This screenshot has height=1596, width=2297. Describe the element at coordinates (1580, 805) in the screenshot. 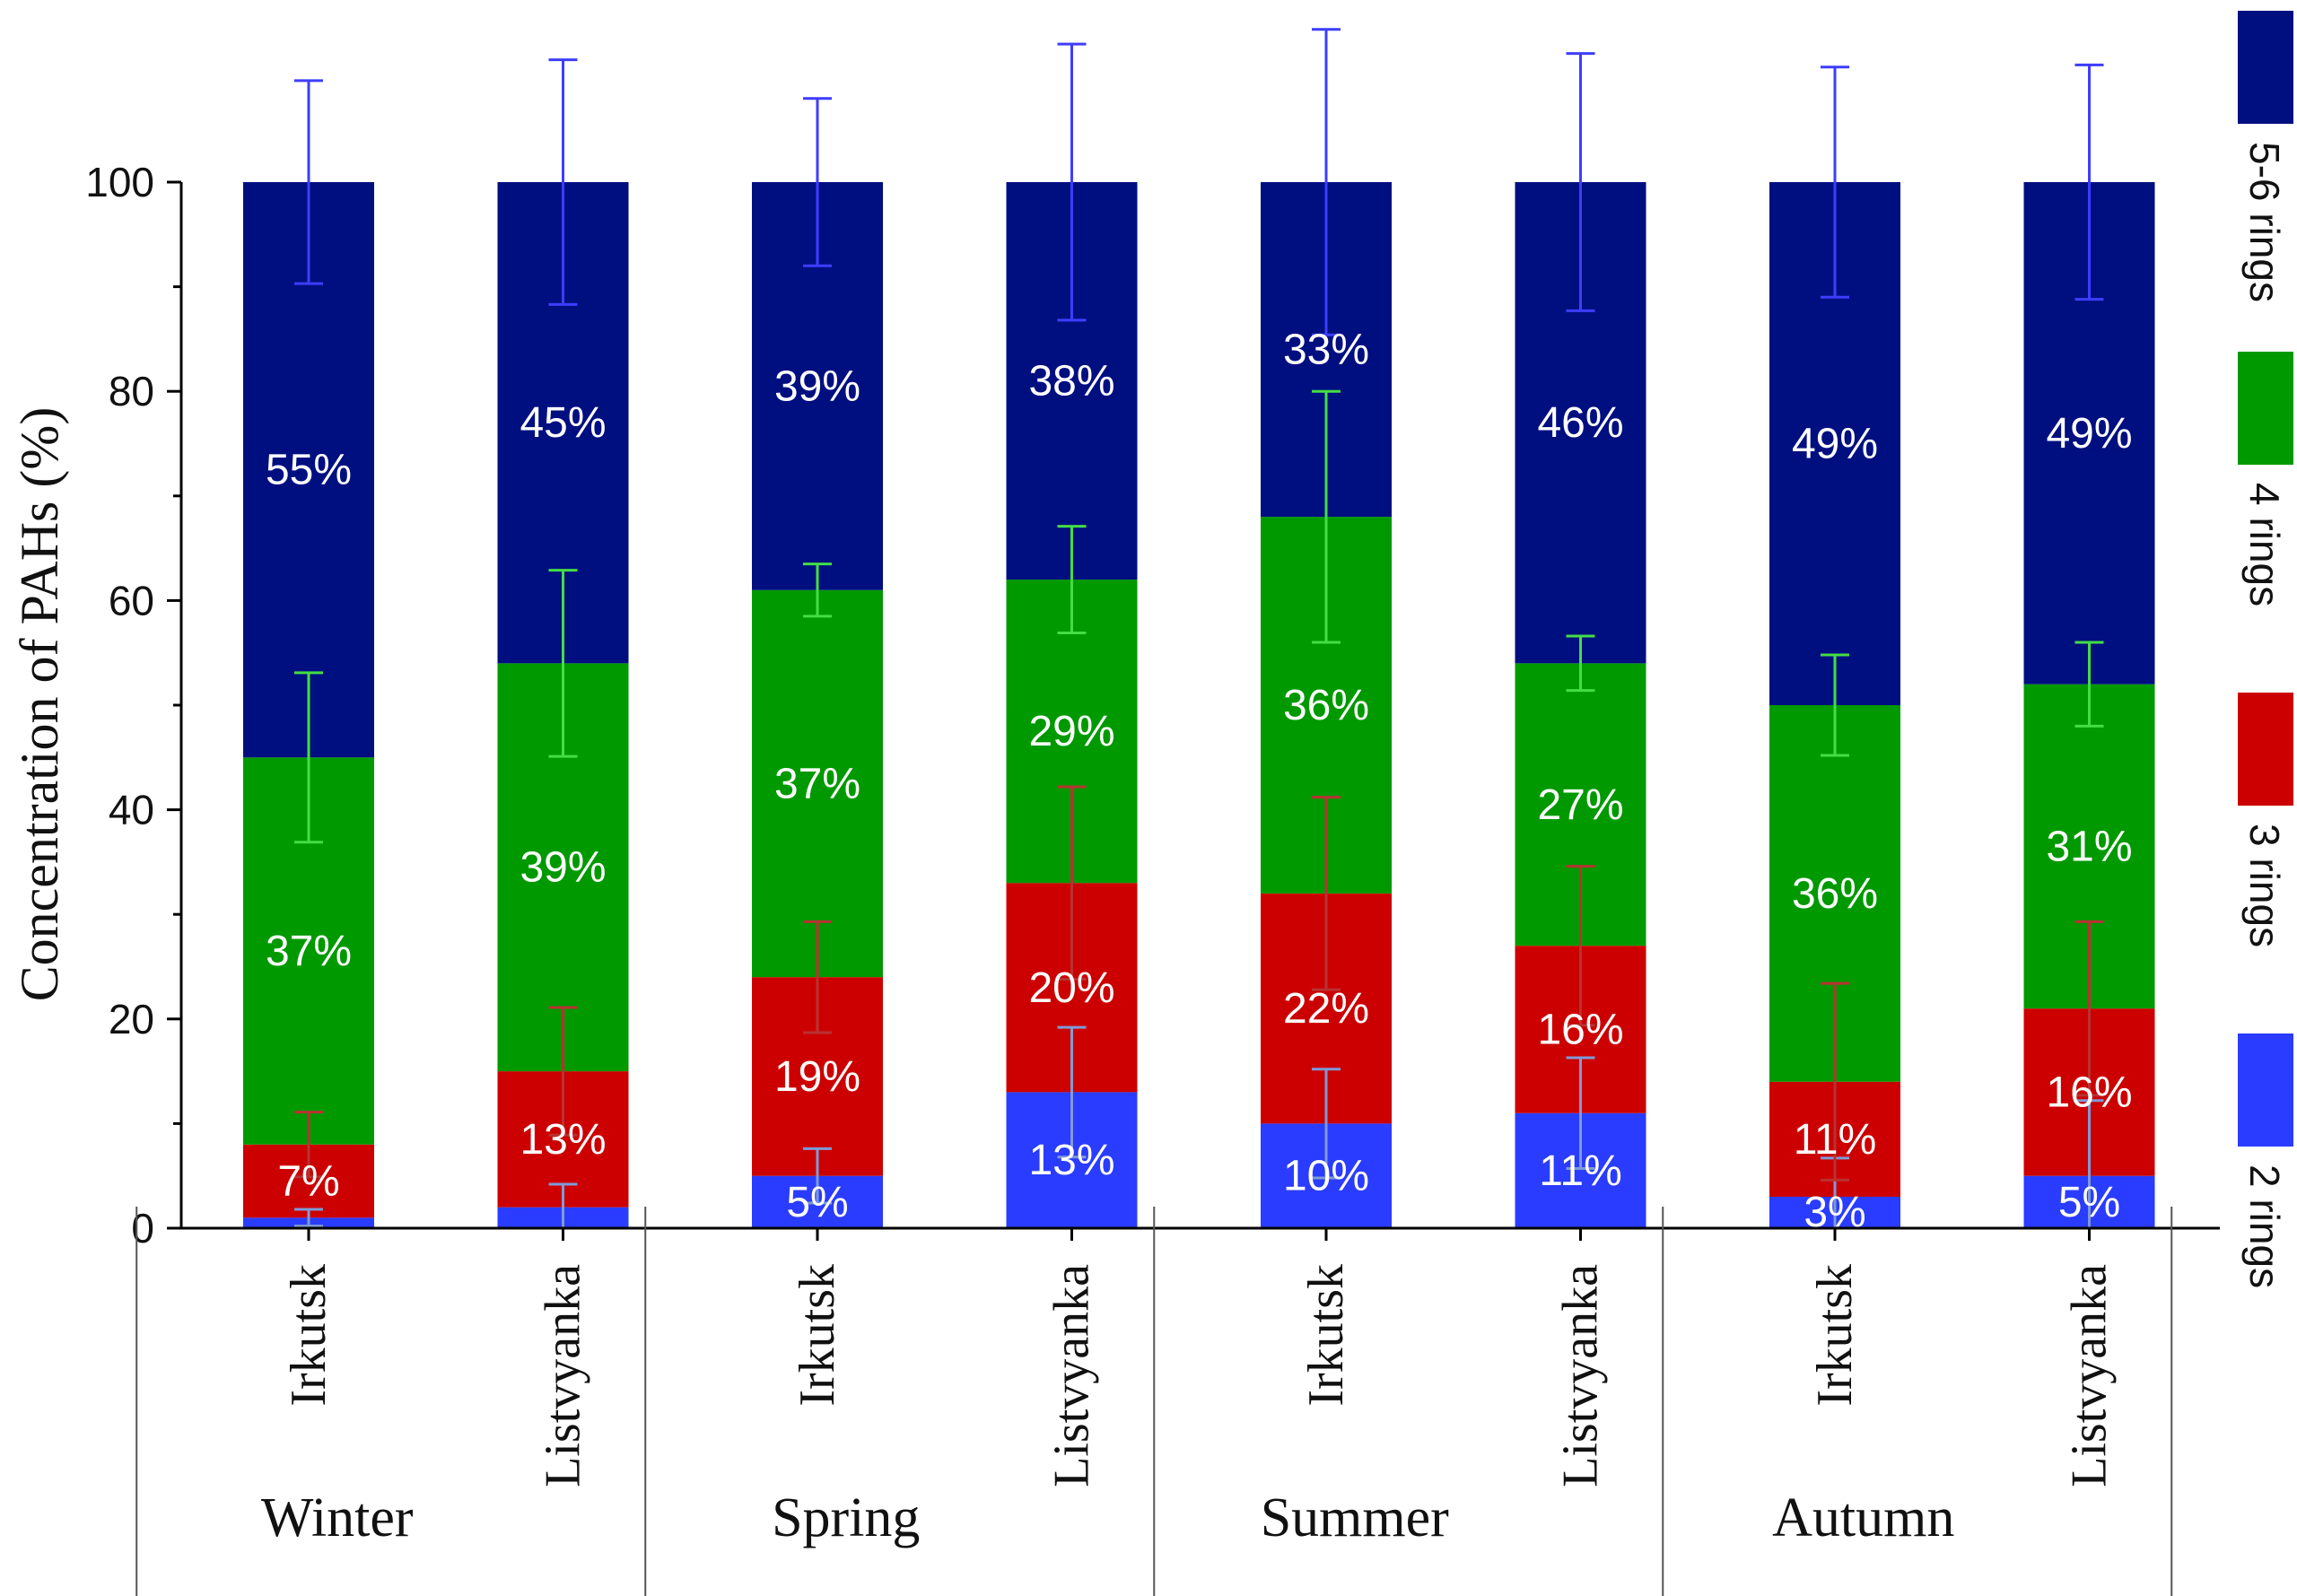

I see `data-label: 27%` at that location.